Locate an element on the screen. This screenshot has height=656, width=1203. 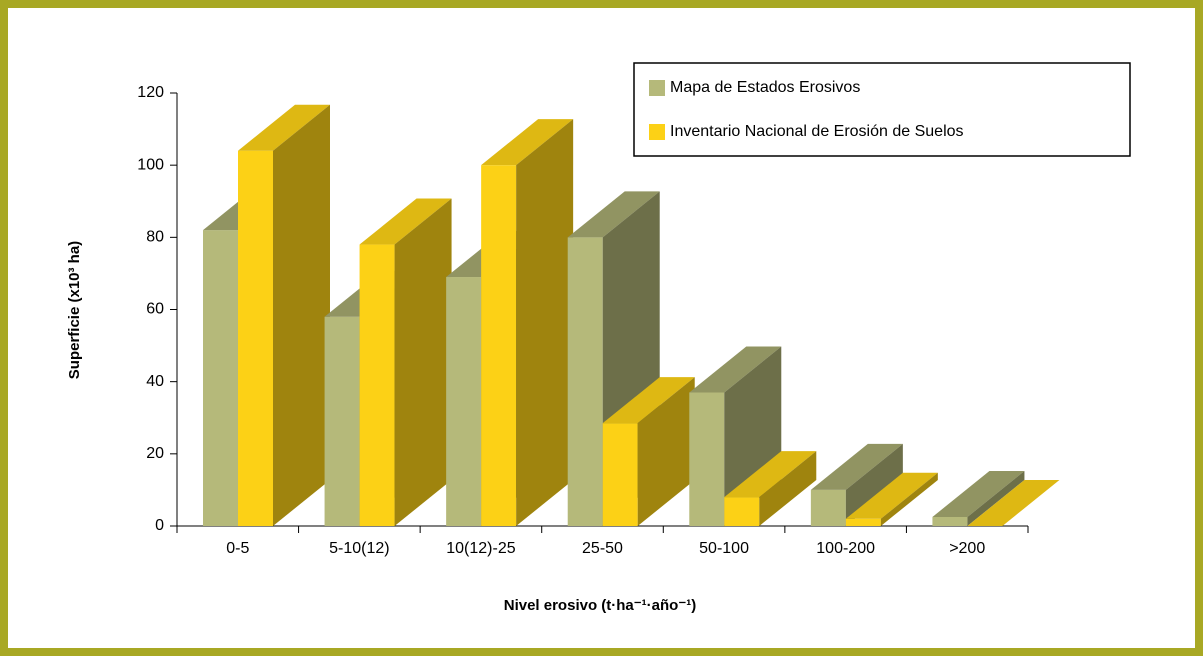
x-tick-label: >200 is located at coordinates (967, 548).